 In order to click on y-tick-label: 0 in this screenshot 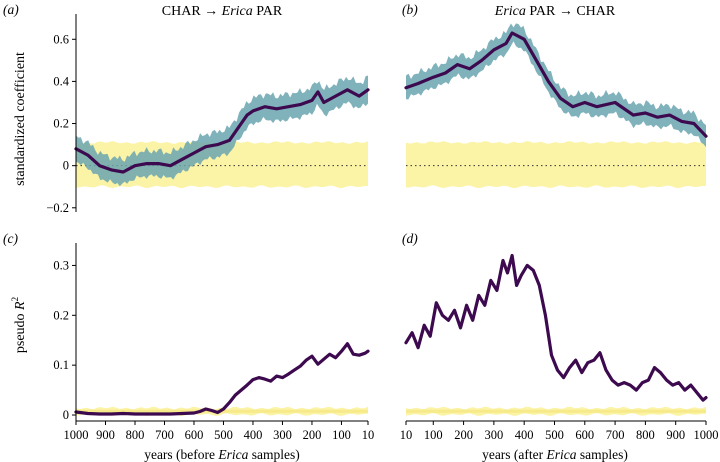, I will do `click(66, 166)`.